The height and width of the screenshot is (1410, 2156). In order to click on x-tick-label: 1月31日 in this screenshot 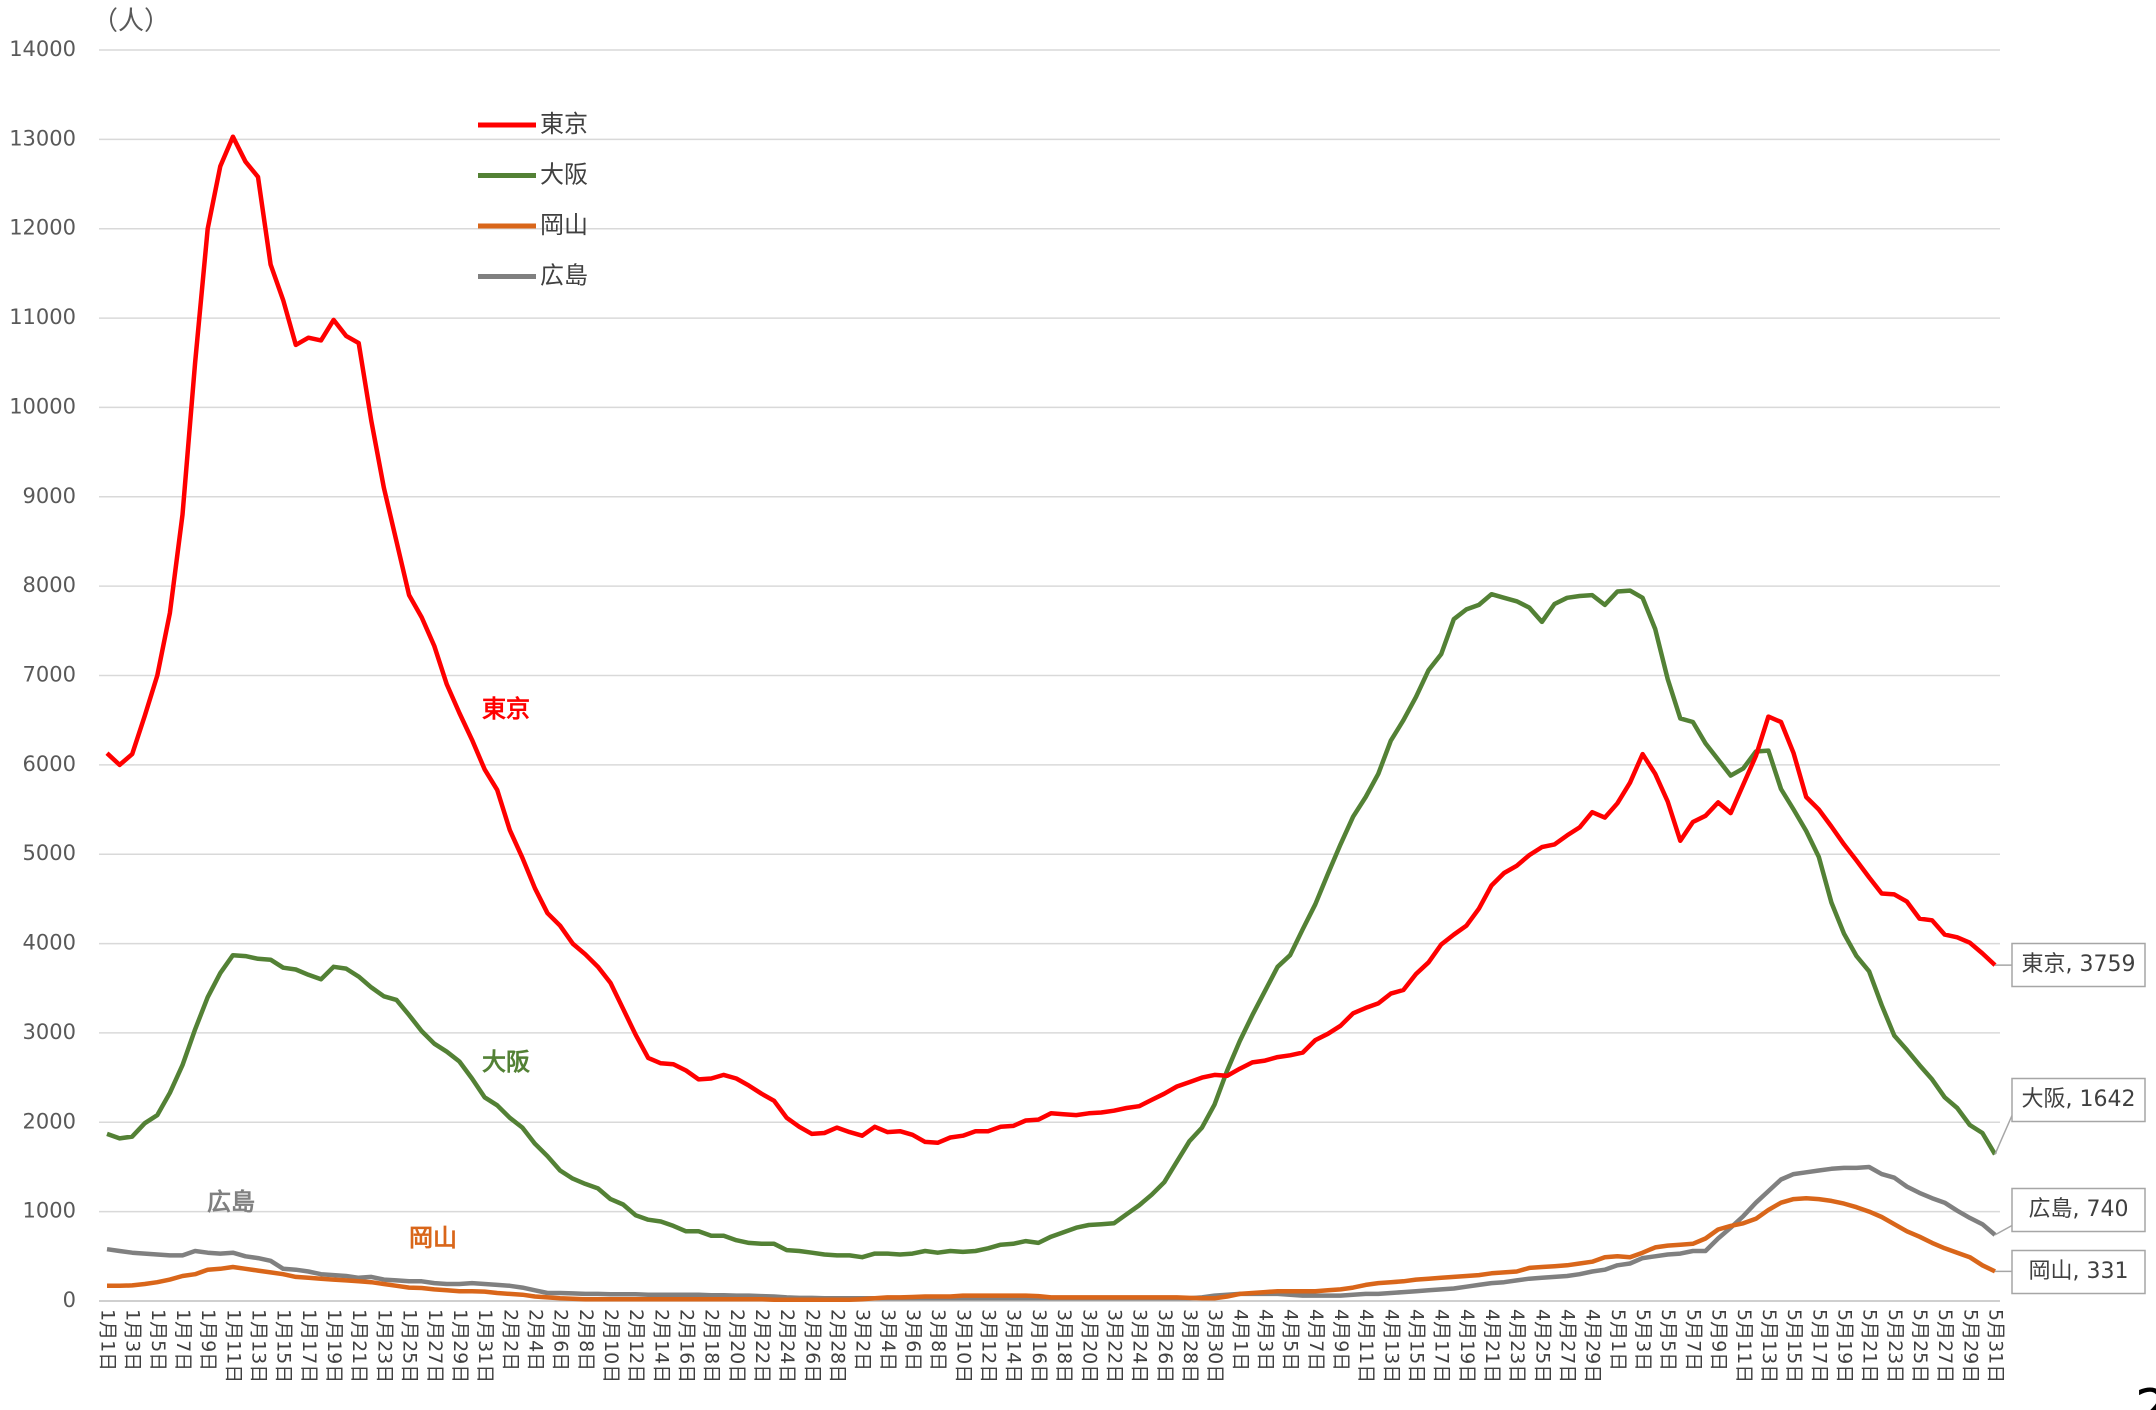, I will do `click(485, 1346)`.